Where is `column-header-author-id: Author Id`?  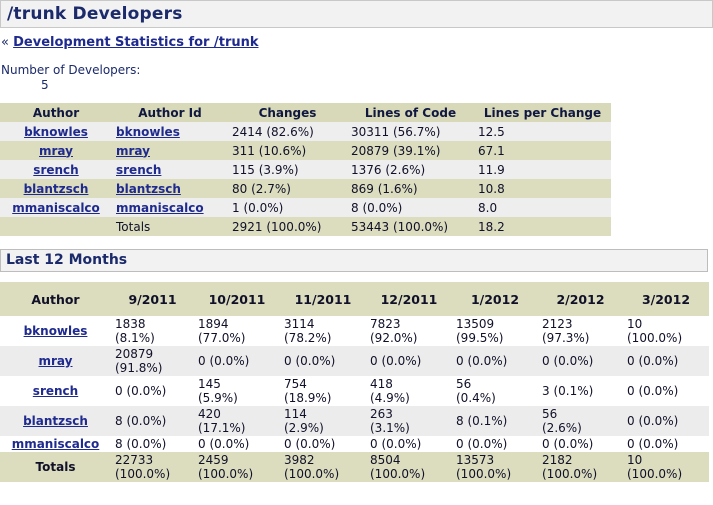
column-header-author-id: Author Id is located at coordinates (170, 112).